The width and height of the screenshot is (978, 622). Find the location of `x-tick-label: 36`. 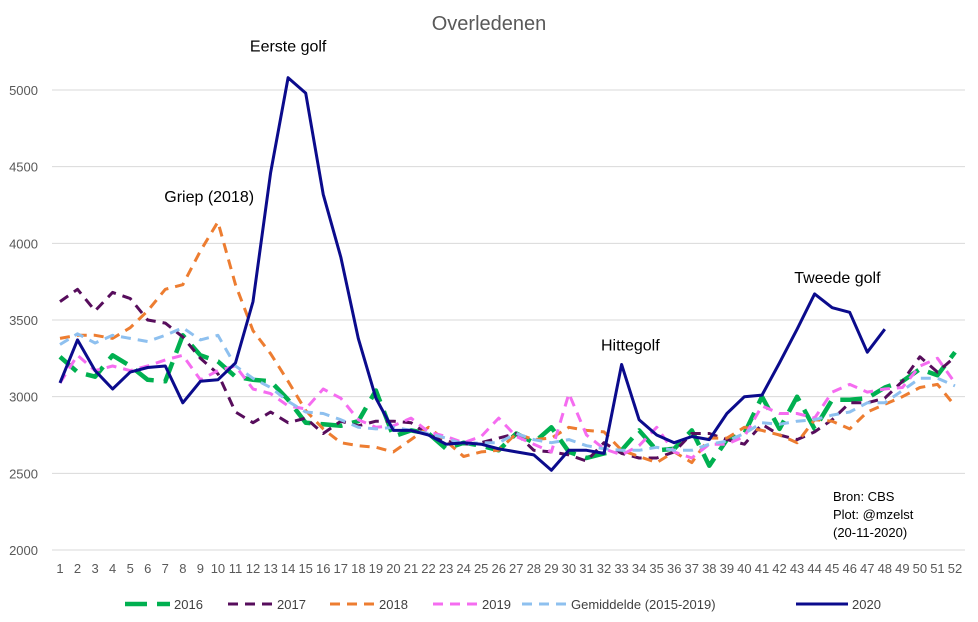

x-tick-label: 36 is located at coordinates (674, 568).